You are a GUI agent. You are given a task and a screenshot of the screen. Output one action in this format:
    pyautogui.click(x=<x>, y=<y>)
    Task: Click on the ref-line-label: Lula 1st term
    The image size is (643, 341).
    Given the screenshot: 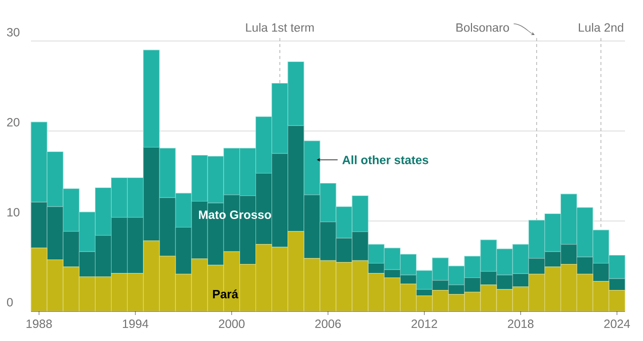 What is the action you would take?
    pyautogui.click(x=280, y=27)
    